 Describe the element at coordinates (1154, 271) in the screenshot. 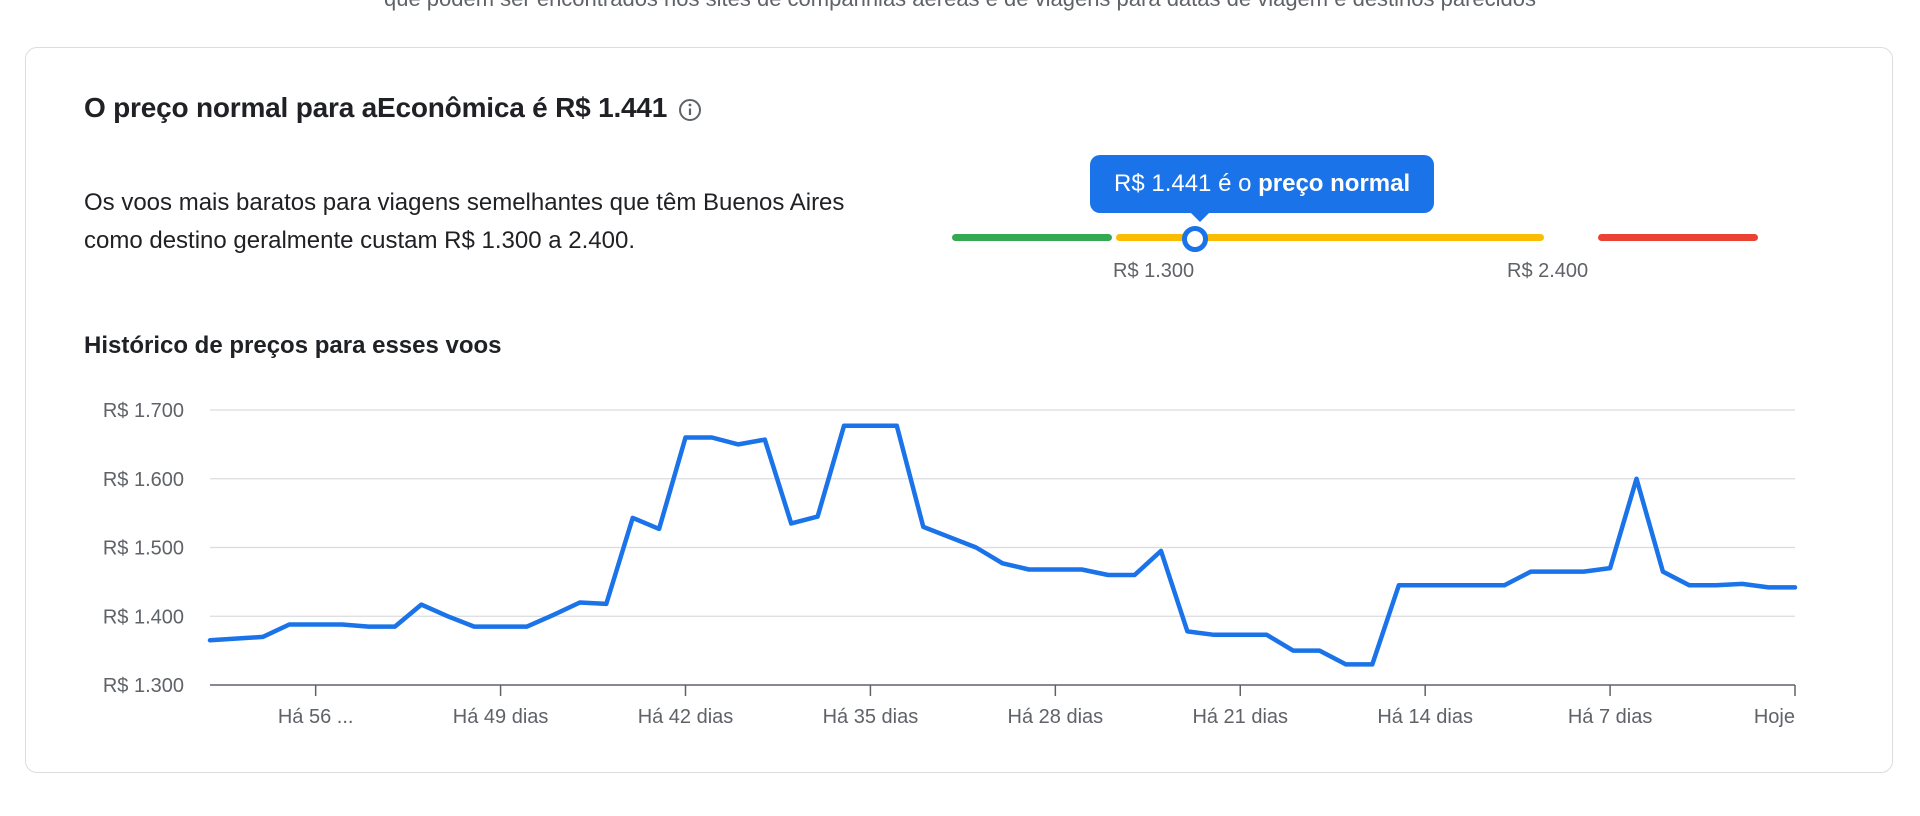

I see `range-low-label: R$ 1.300` at that location.